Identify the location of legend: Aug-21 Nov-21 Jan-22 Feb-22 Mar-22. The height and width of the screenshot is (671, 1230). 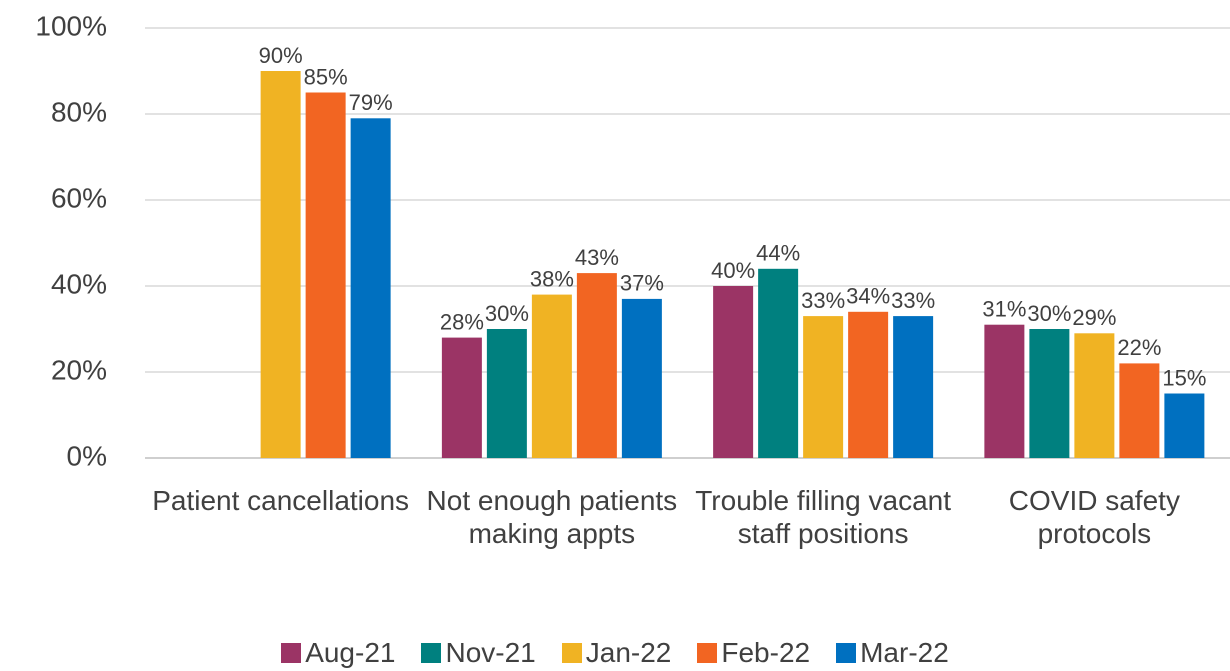
(615, 653).